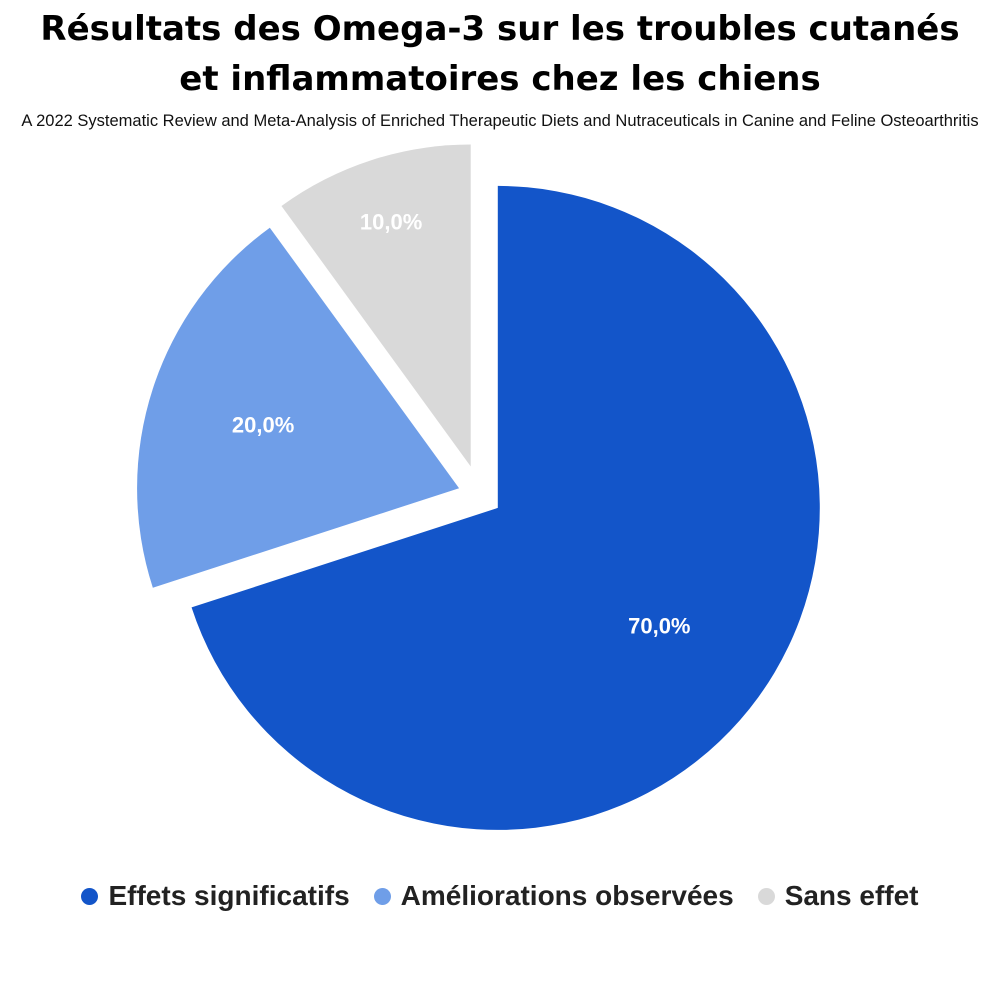  Describe the element at coordinates (567, 895) in the screenshot. I see `legend-label: Améliorations observées` at that location.